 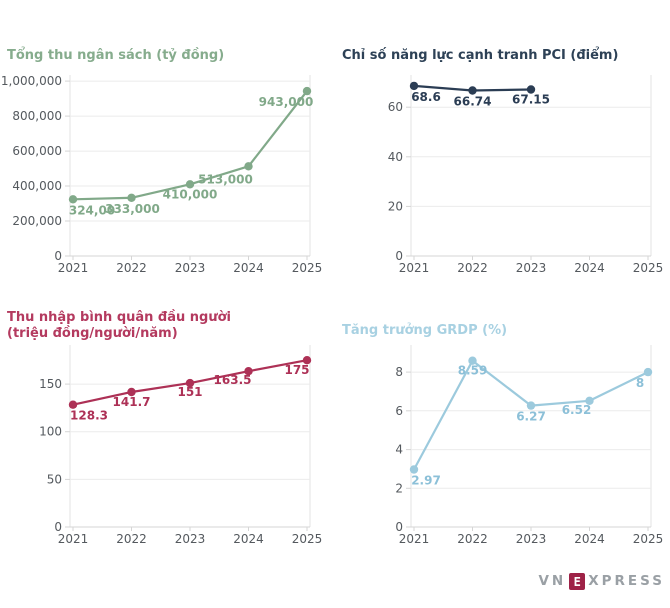 I want to click on data-point-label: 513,000, so click(x=225, y=179).